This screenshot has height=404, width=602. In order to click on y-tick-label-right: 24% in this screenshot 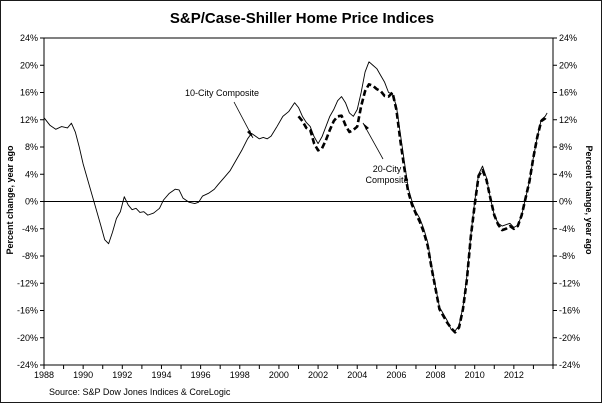, I will do `click(568, 38)`.